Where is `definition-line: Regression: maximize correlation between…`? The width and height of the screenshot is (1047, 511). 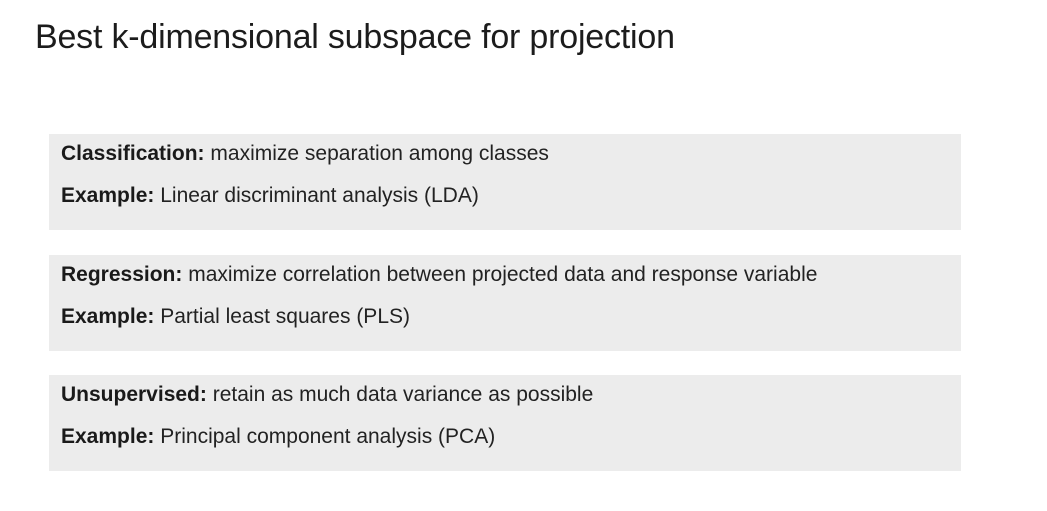
definition-line: Regression: maximize correlation between… is located at coordinates (439, 275).